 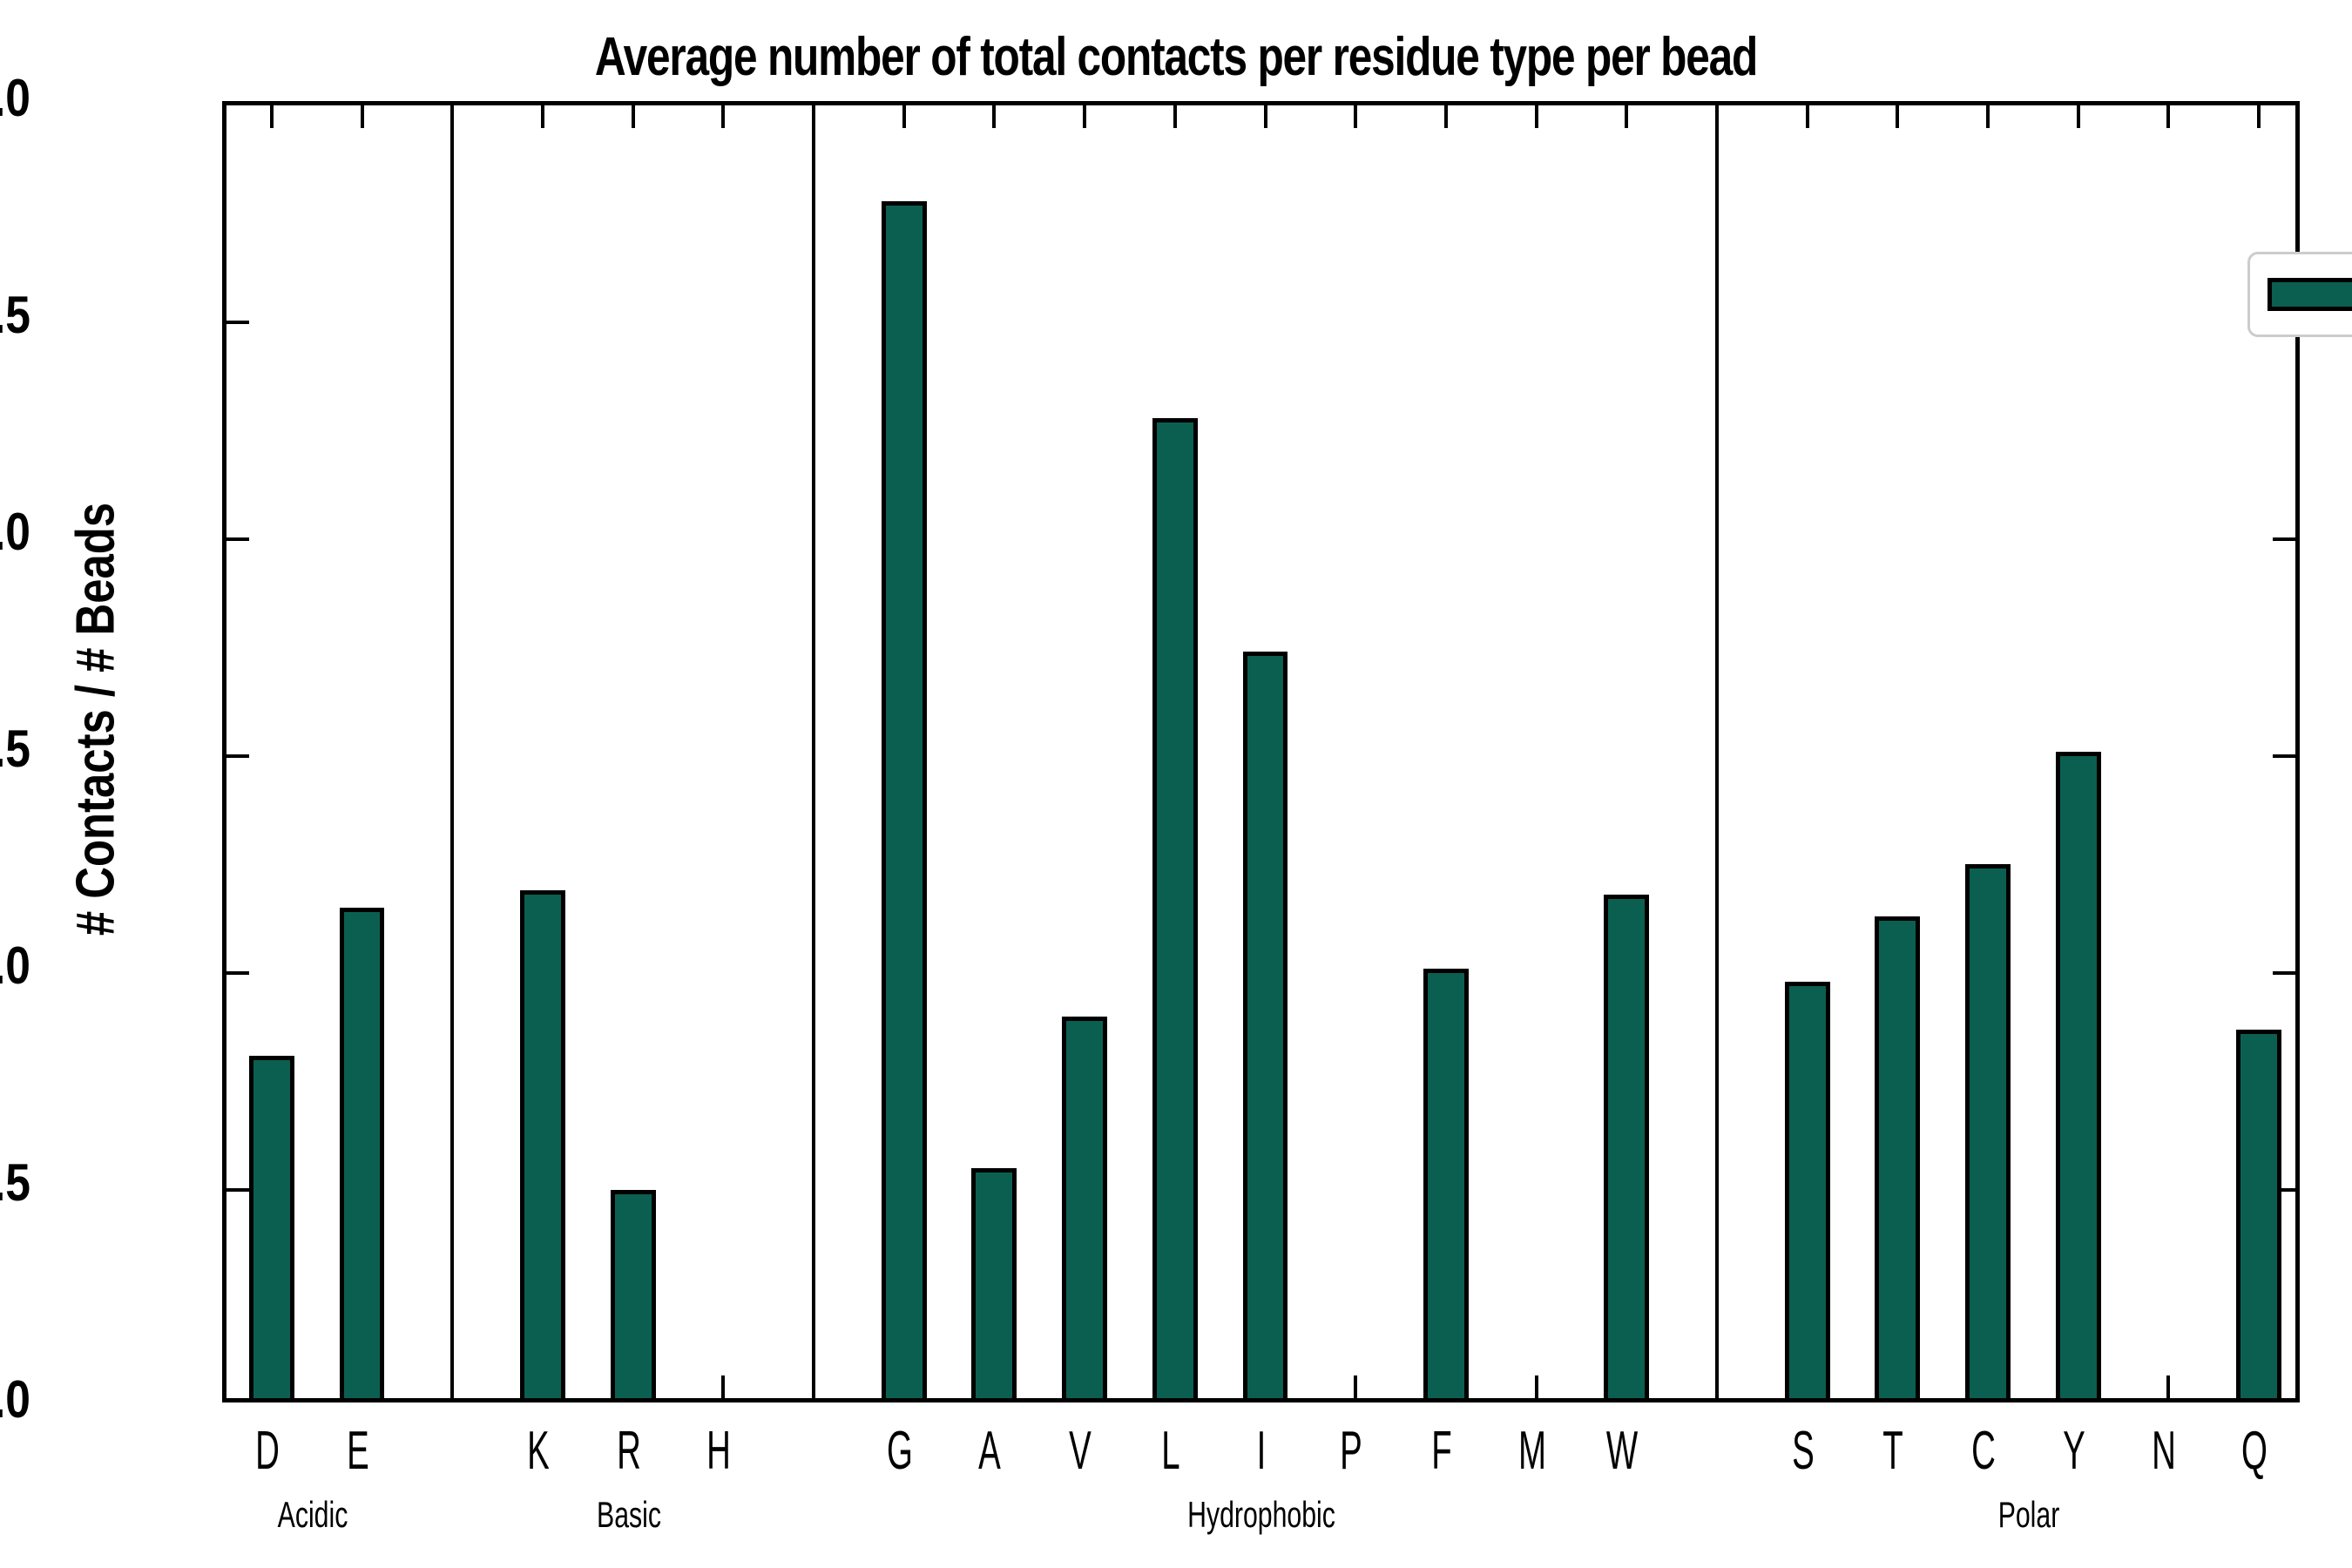 What do you see at coordinates (1627, 1146) in the screenshot?
I see `bar-W` at bounding box center [1627, 1146].